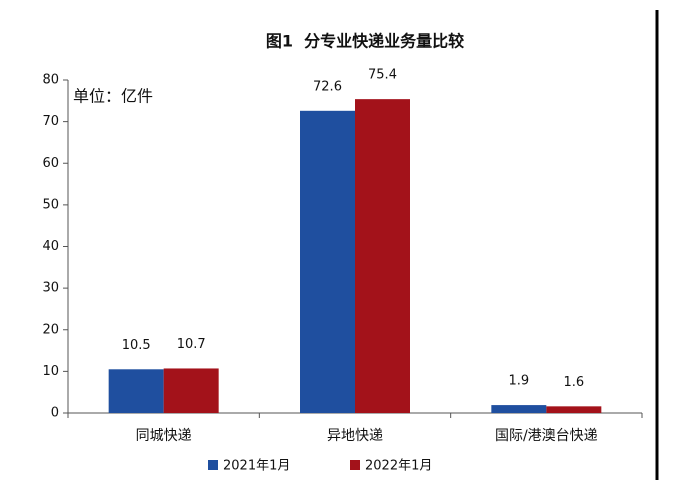 This screenshot has width=689, height=492. I want to click on legend-label: 2021年1月, so click(256, 466).